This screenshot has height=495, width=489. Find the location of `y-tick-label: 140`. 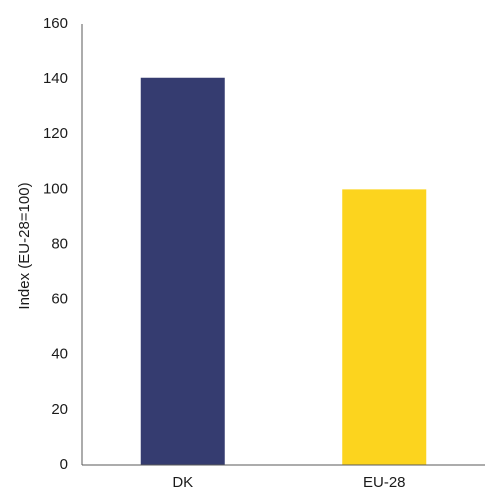

y-tick-label: 140 is located at coordinates (55, 78).